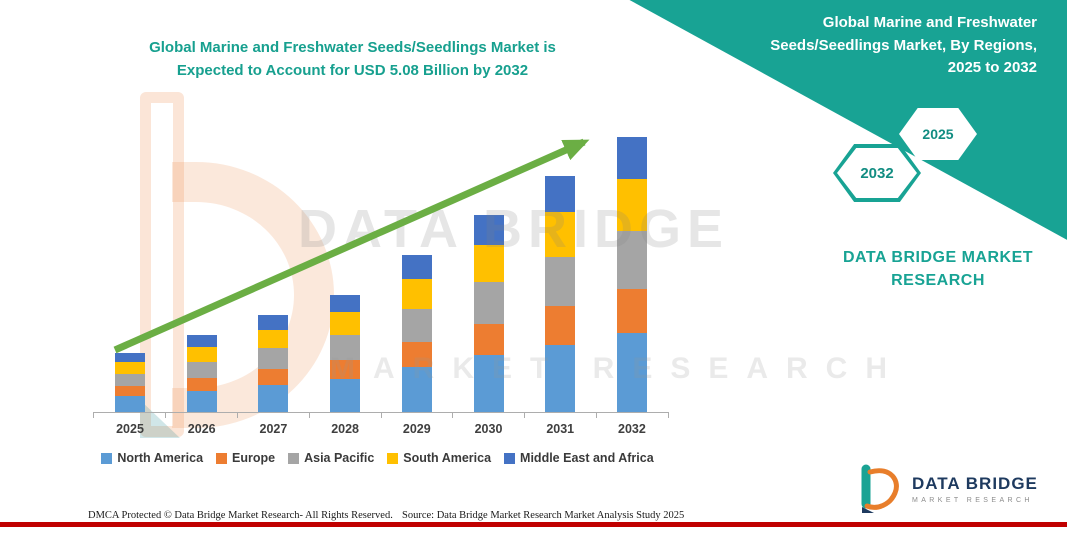 This screenshot has width=1067, height=533. What do you see at coordinates (416, 429) in the screenshot?
I see `x-label-2029: 2029` at bounding box center [416, 429].